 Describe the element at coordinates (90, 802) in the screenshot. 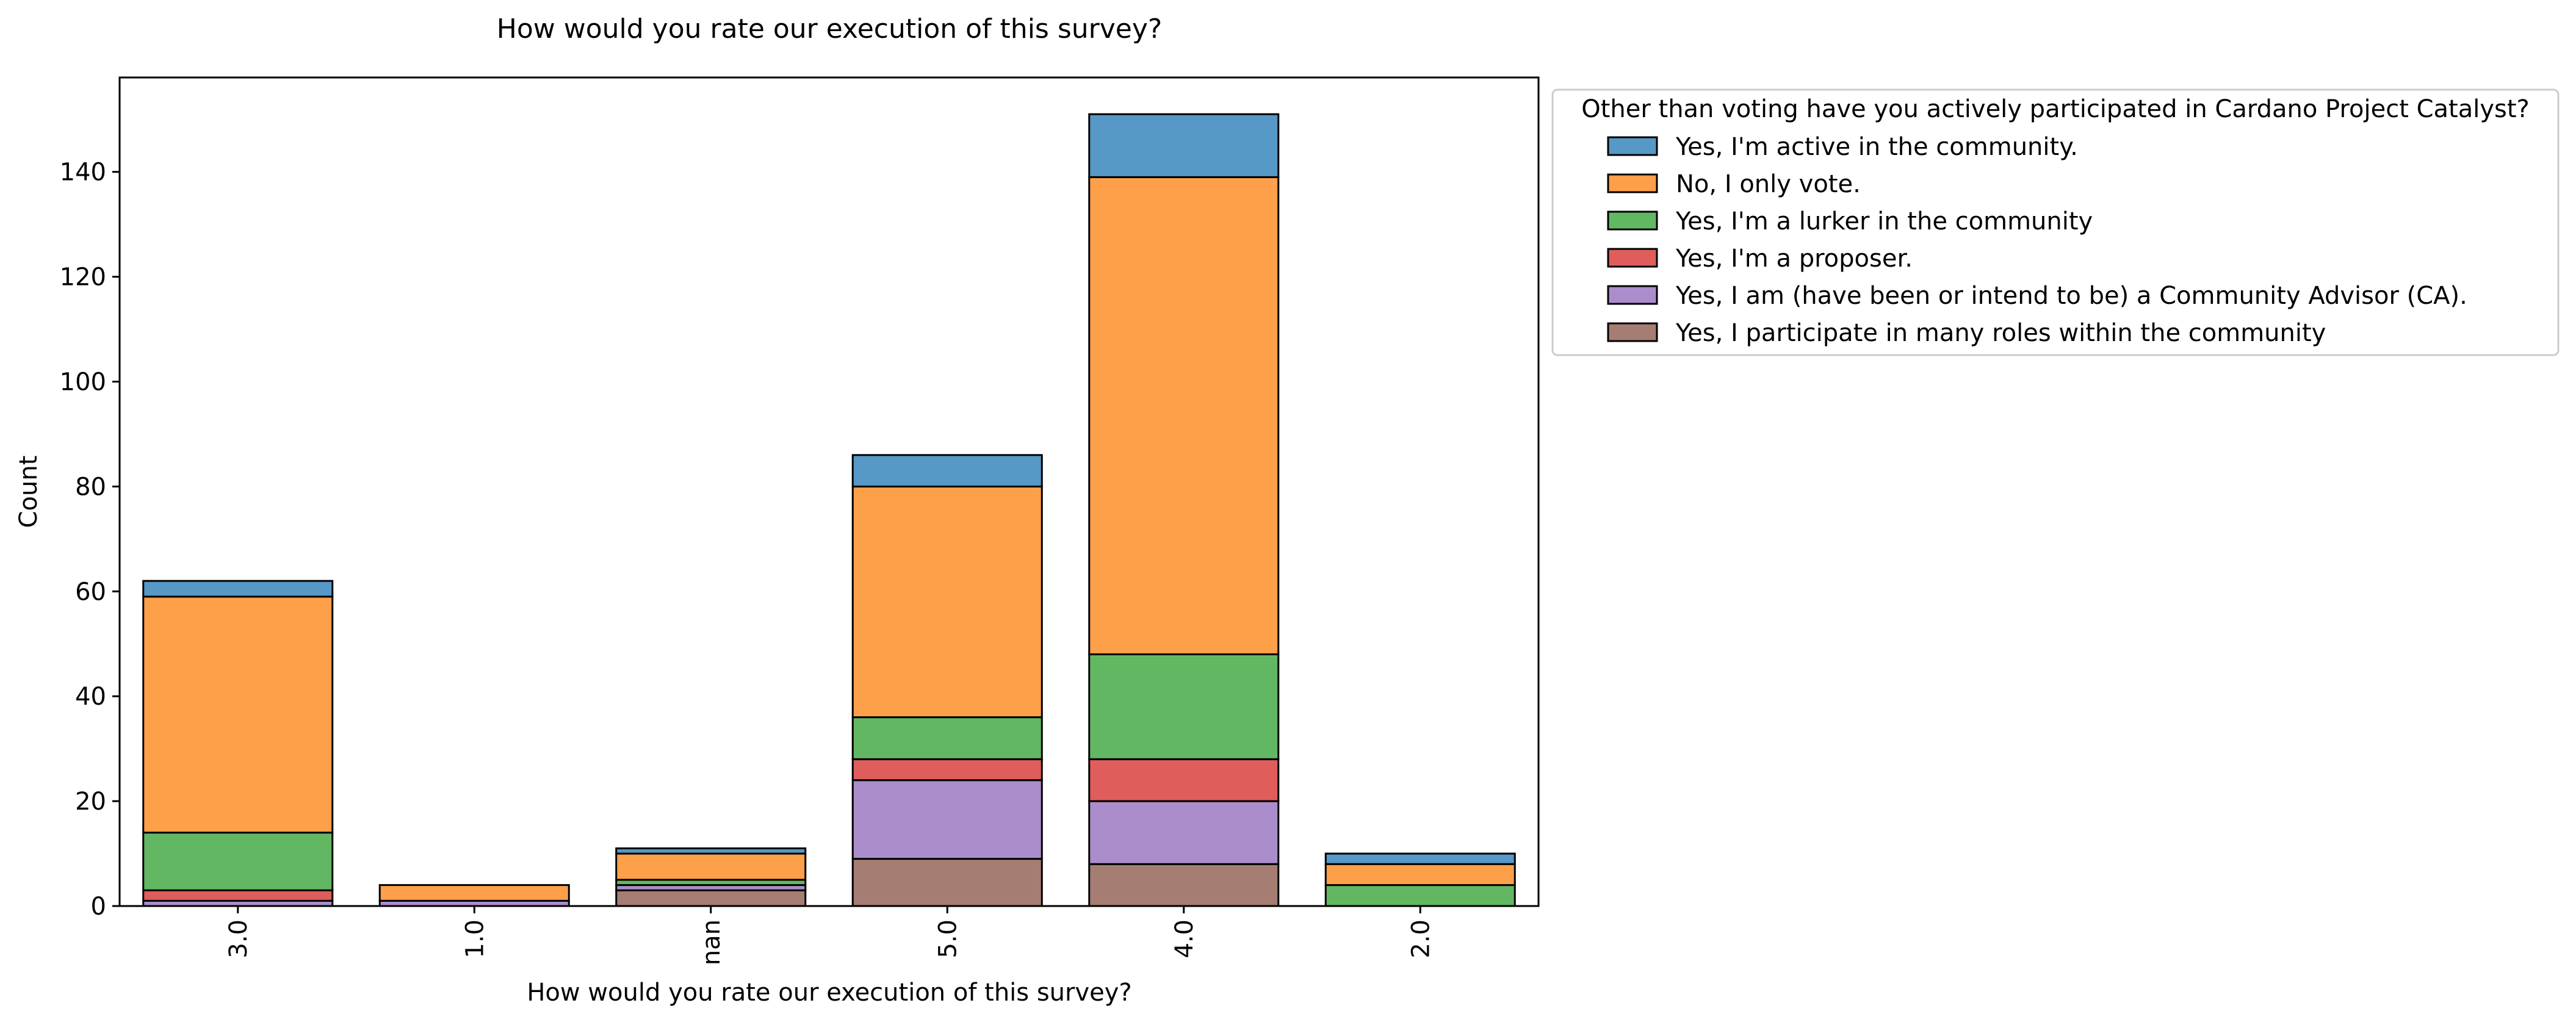

I see `y-tick-label: 20` at that location.